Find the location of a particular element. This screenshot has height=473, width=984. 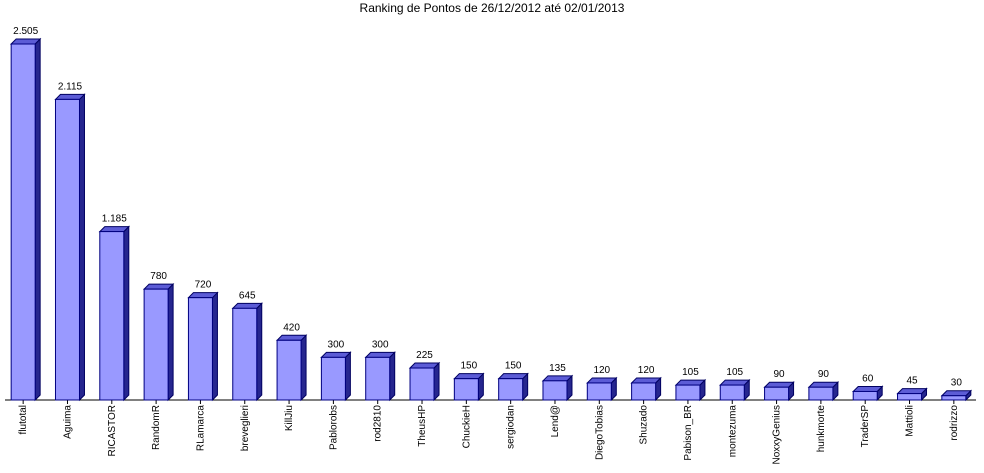

value-label: 2.115 is located at coordinates (70, 86).